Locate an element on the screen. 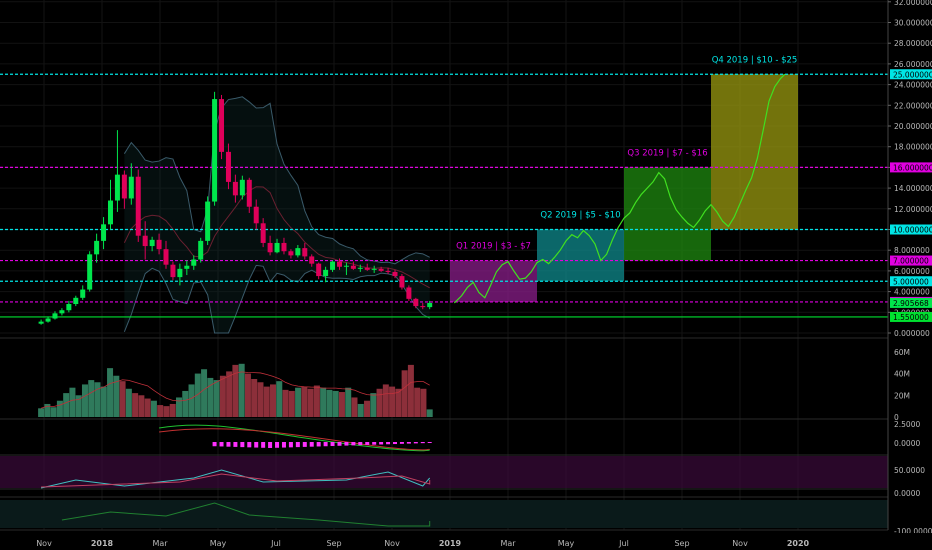 This screenshot has height=550, width=932. macd-line is located at coordinates (294, 438).